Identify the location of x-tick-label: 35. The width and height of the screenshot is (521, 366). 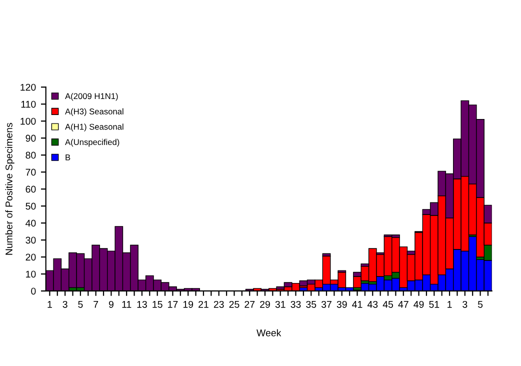
(311, 304).